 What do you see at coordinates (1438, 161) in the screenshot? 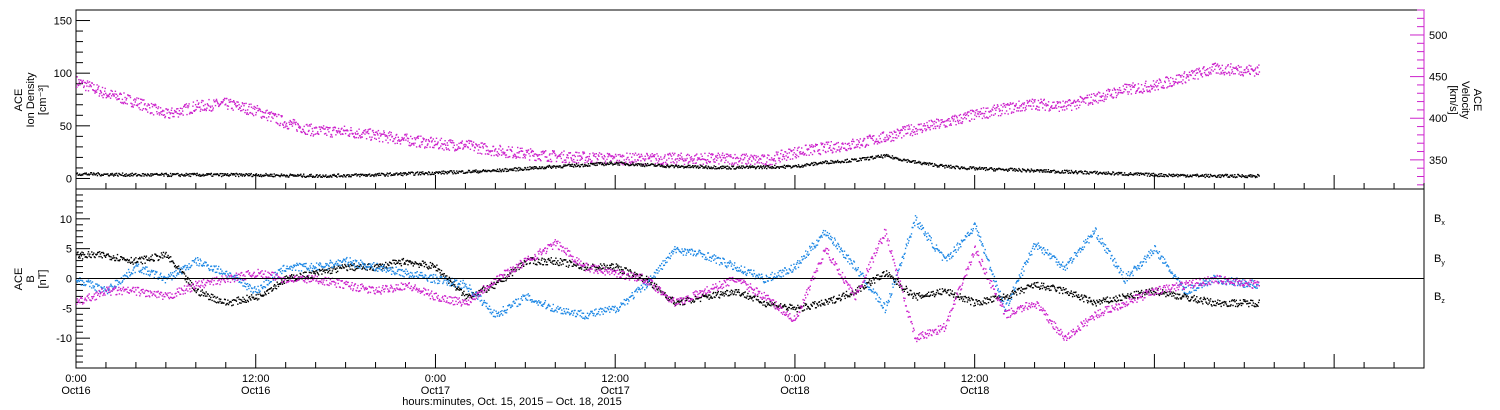
I see `y-right-tick-label: 350` at bounding box center [1438, 161].